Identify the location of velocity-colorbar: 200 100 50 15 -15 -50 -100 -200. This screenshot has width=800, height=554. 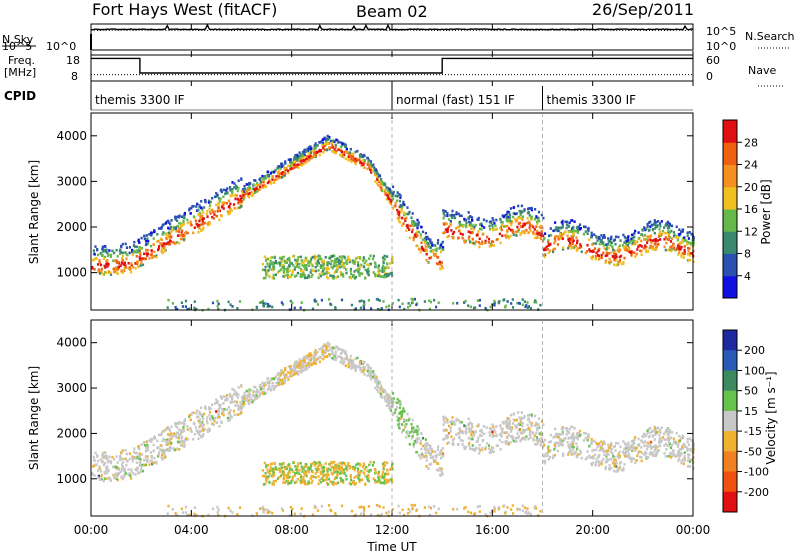
(745, 421).